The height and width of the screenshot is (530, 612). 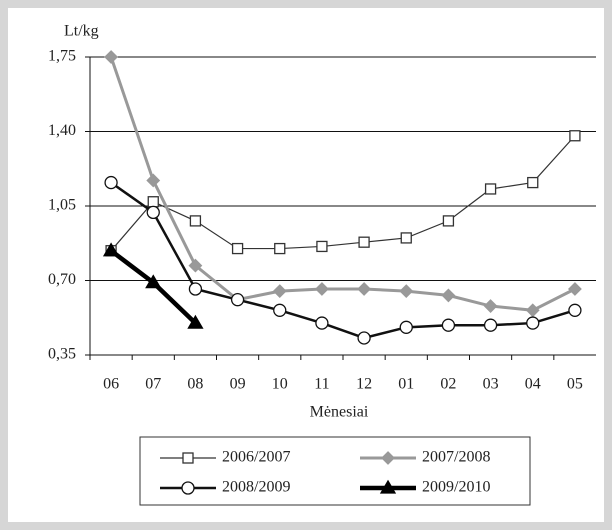 What do you see at coordinates (575, 384) in the screenshot?
I see `x-tick-label: 05` at bounding box center [575, 384].